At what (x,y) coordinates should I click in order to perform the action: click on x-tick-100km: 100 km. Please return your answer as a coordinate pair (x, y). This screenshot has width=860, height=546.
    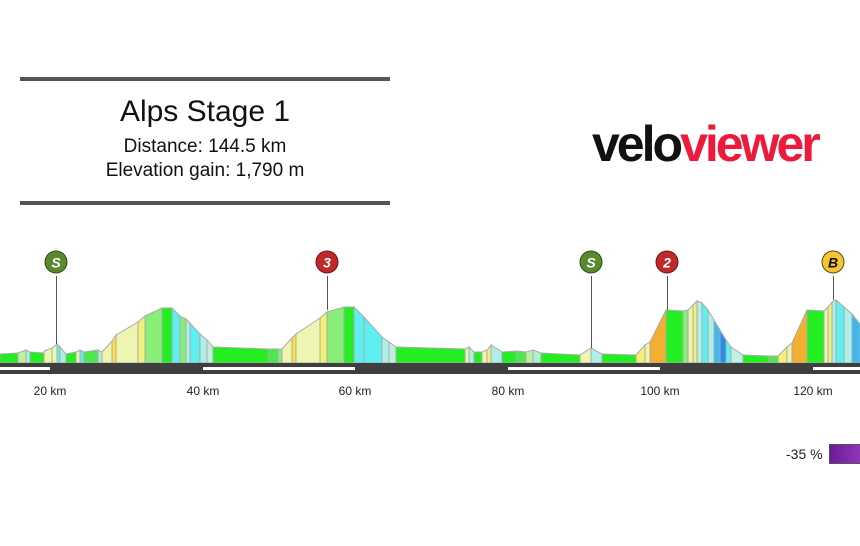
    Looking at the image, I should click on (660, 391).